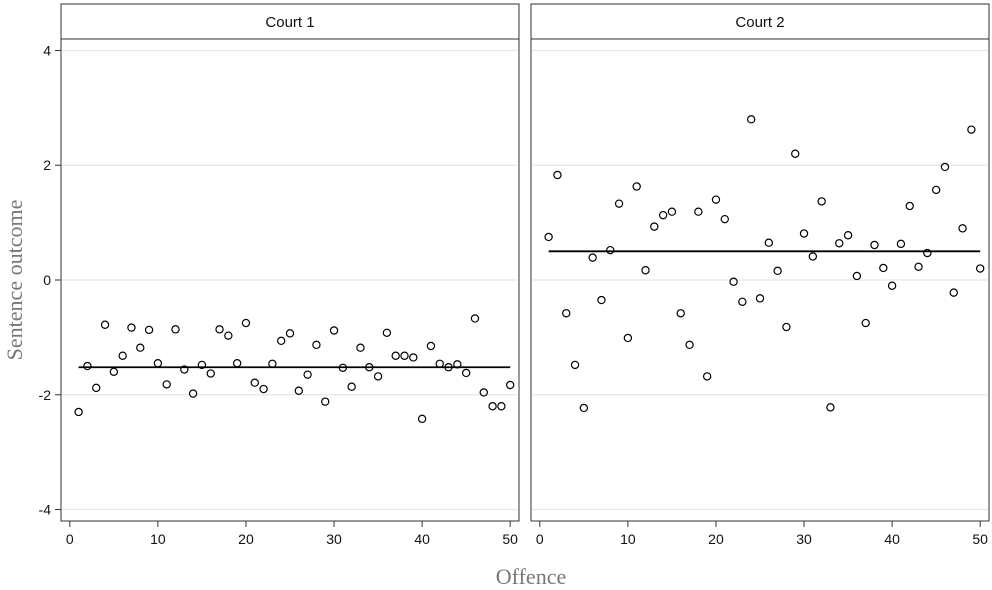 The height and width of the screenshot is (590, 992). I want to click on panel-2-title: Court 2, so click(759, 22).